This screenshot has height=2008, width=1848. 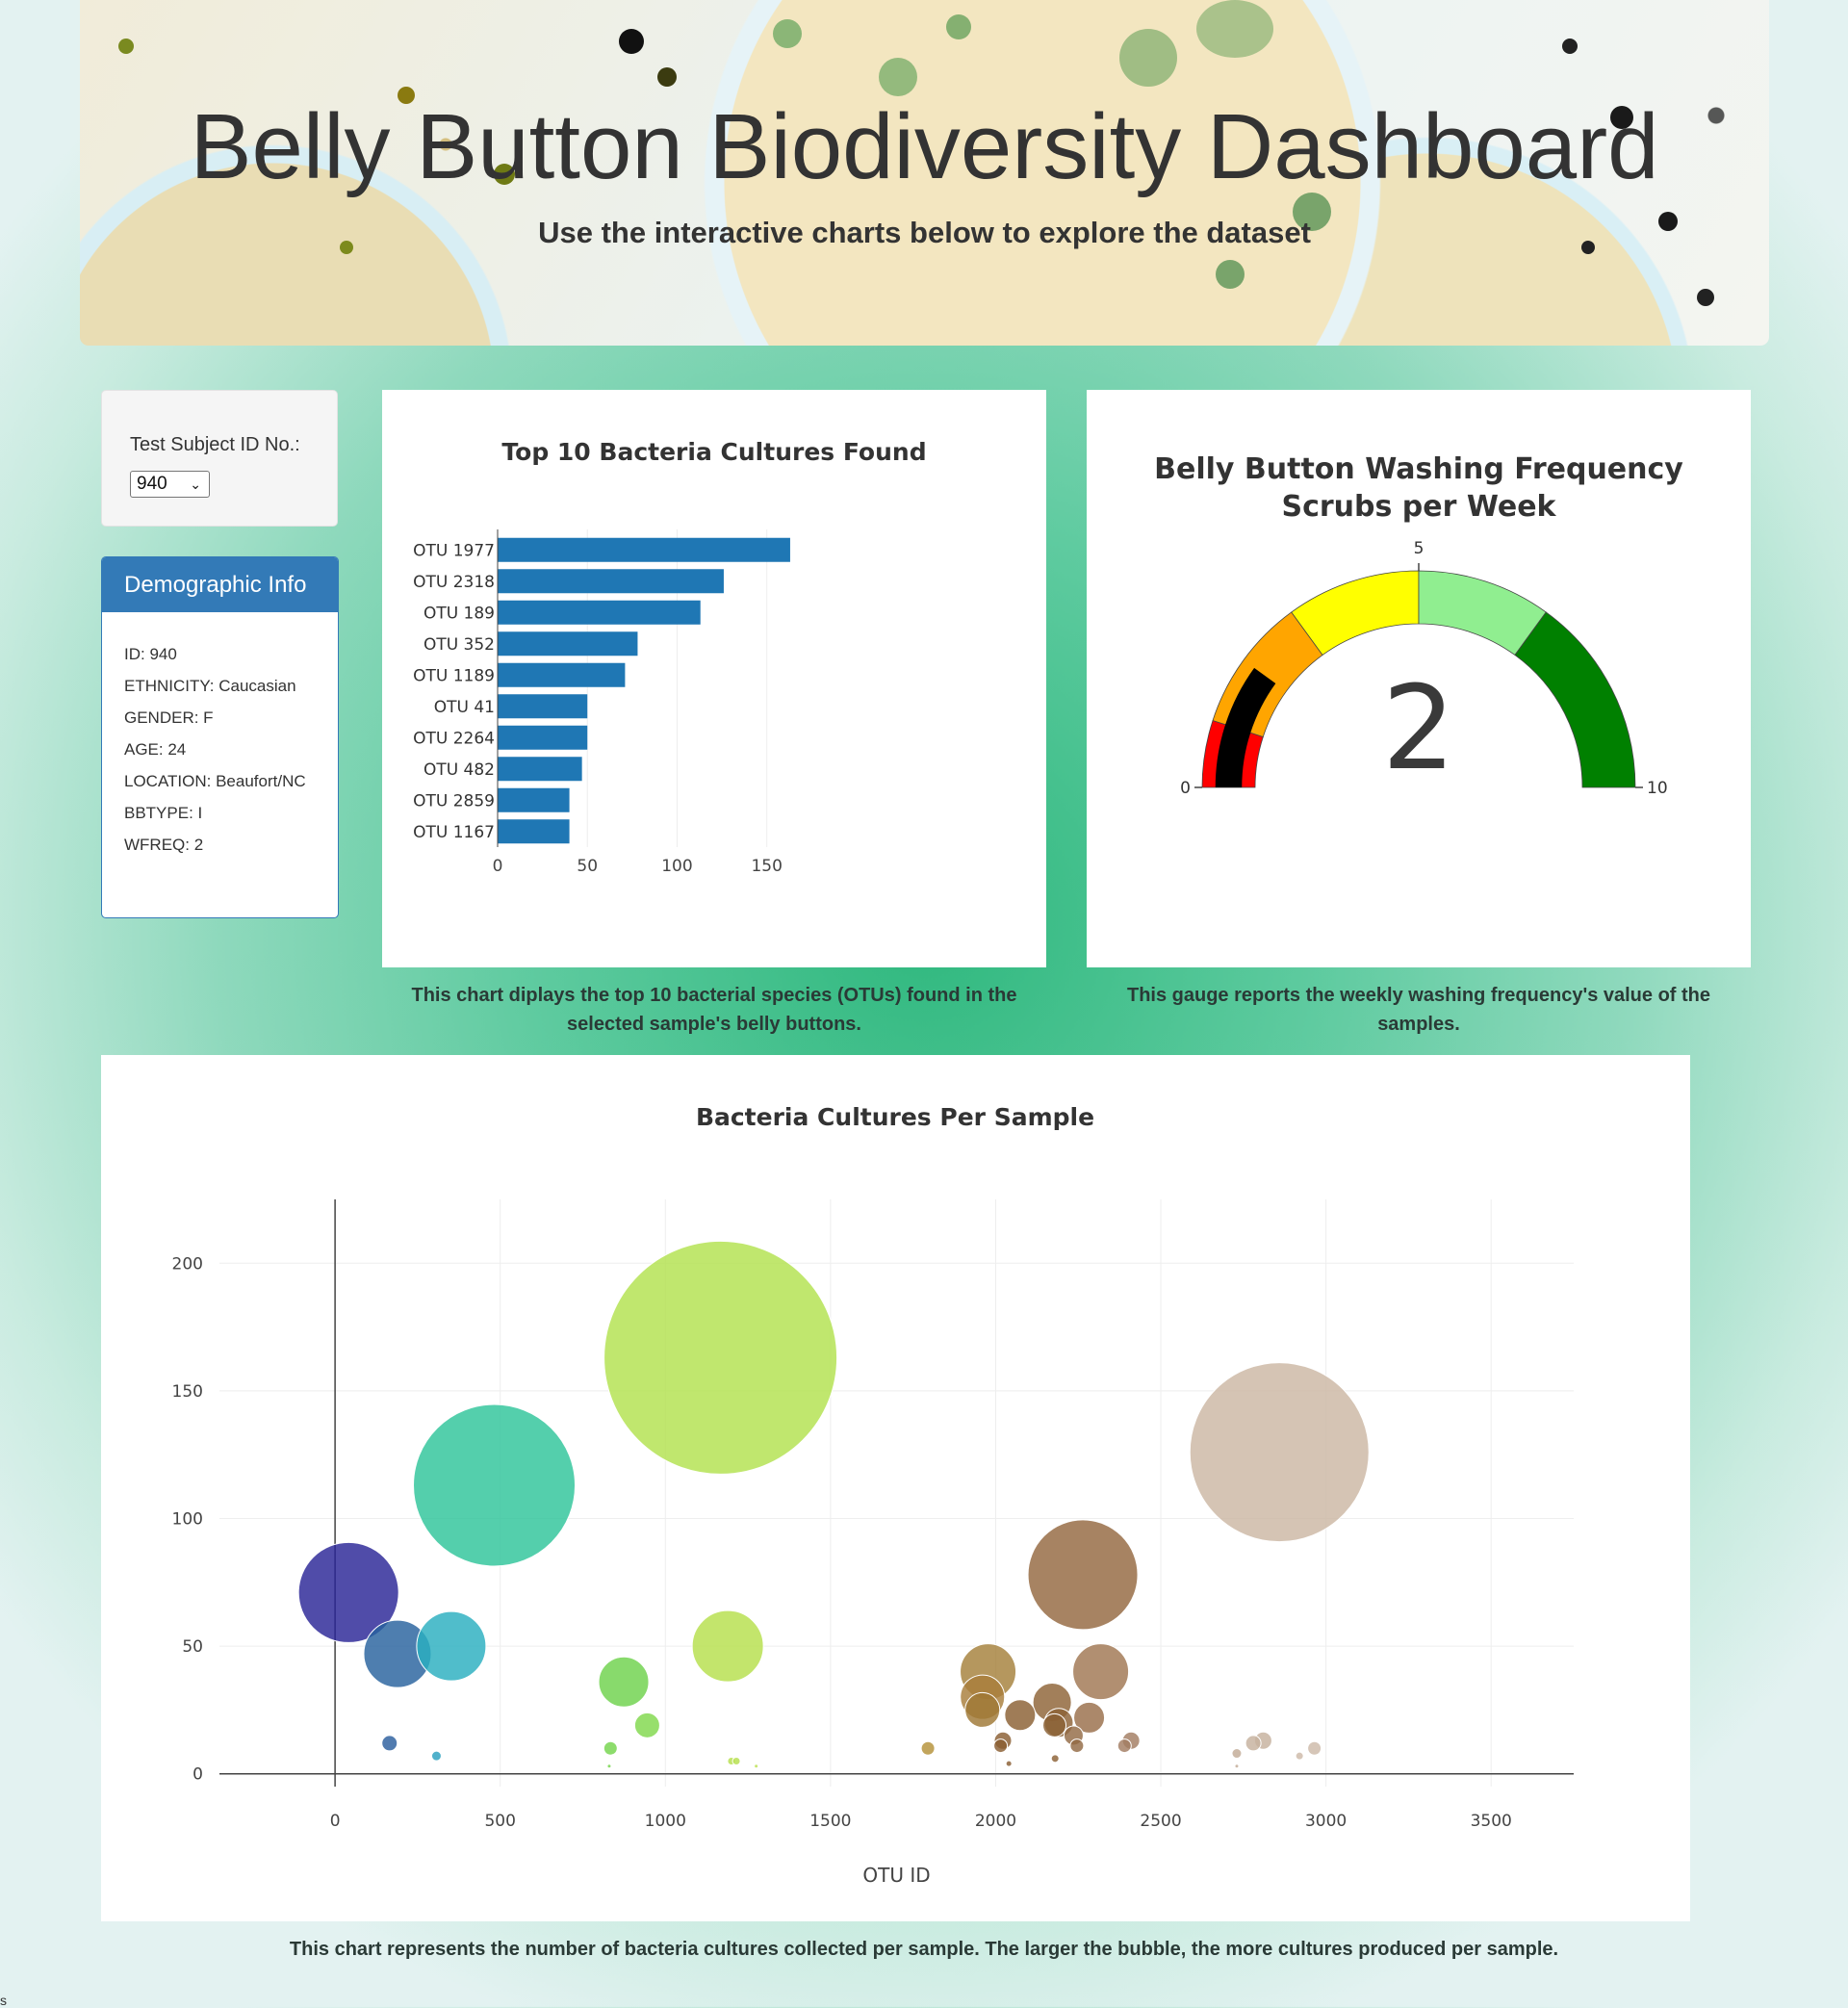 What do you see at coordinates (454, 738) in the screenshot?
I see `bar-category-label: OTU 2264` at bounding box center [454, 738].